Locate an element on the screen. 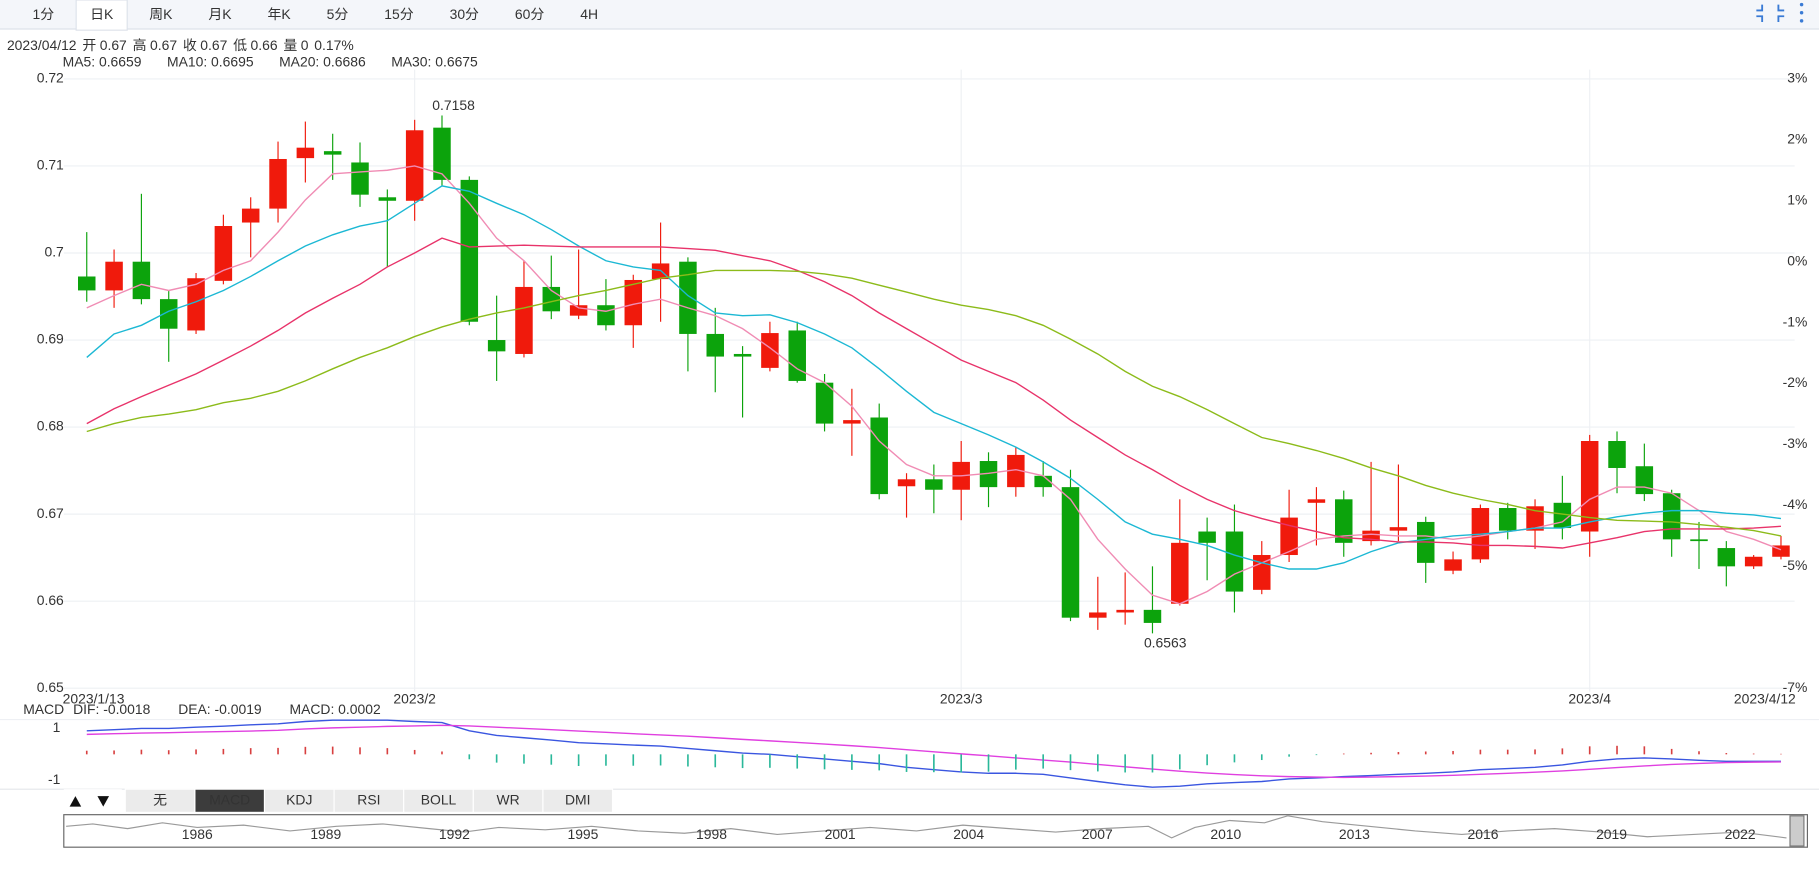  indicator-tab: DMI is located at coordinates (578, 800).